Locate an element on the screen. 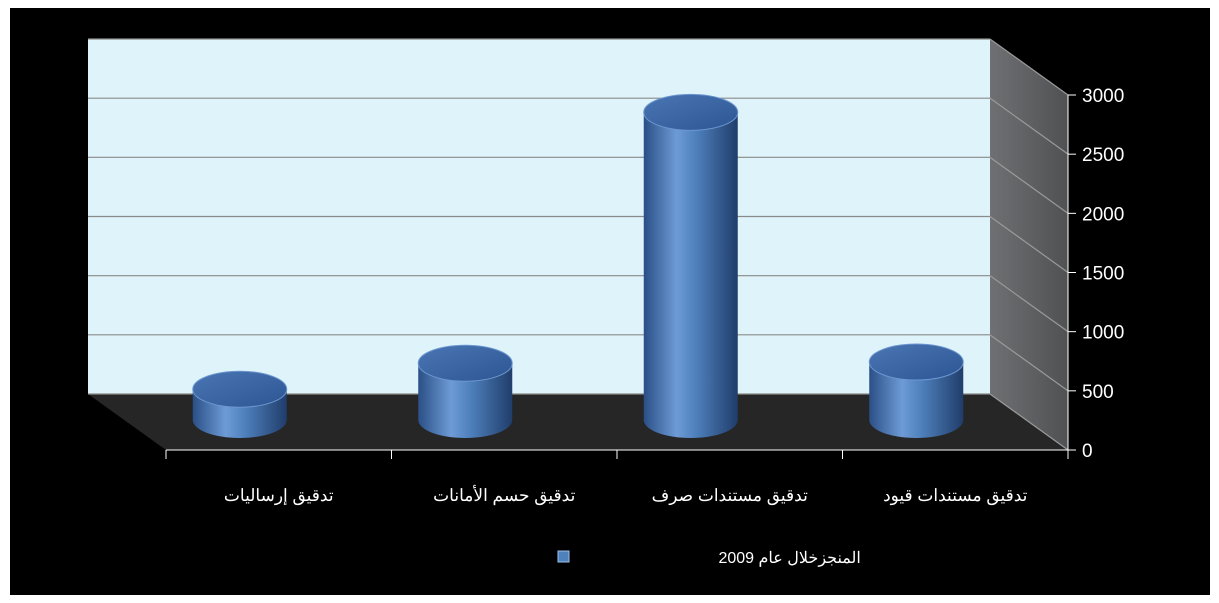 Image resolution: width=1219 pixels, height=603 pixels. y-tick-label: 2500 is located at coordinates (1103, 155).